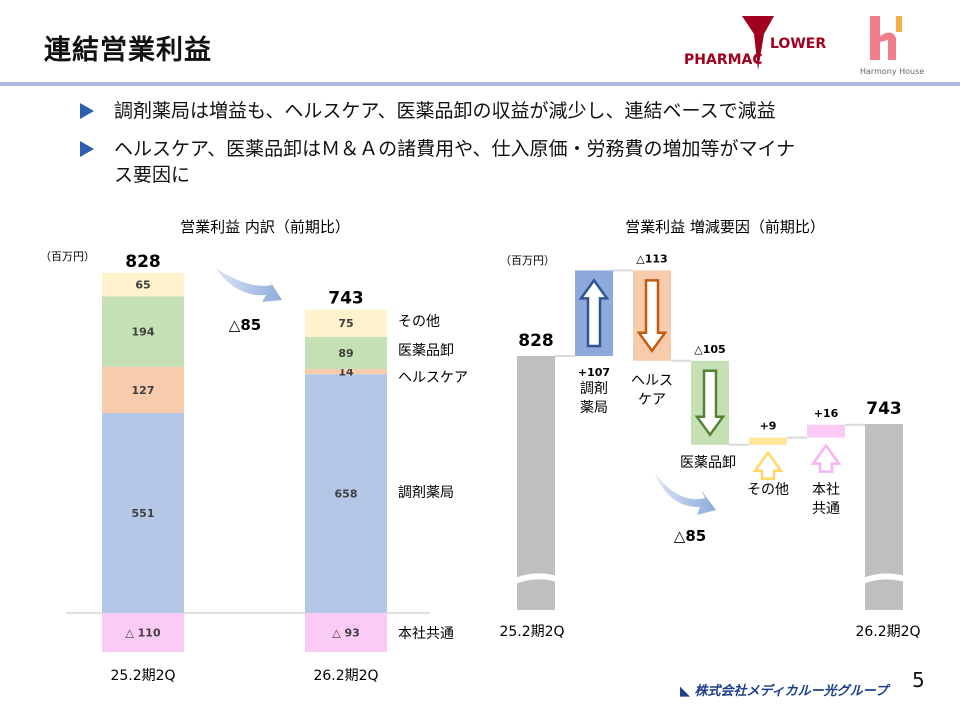 The width and height of the screenshot is (960, 720). I want to click on step-category-label: 医薬品卸, so click(708, 463).